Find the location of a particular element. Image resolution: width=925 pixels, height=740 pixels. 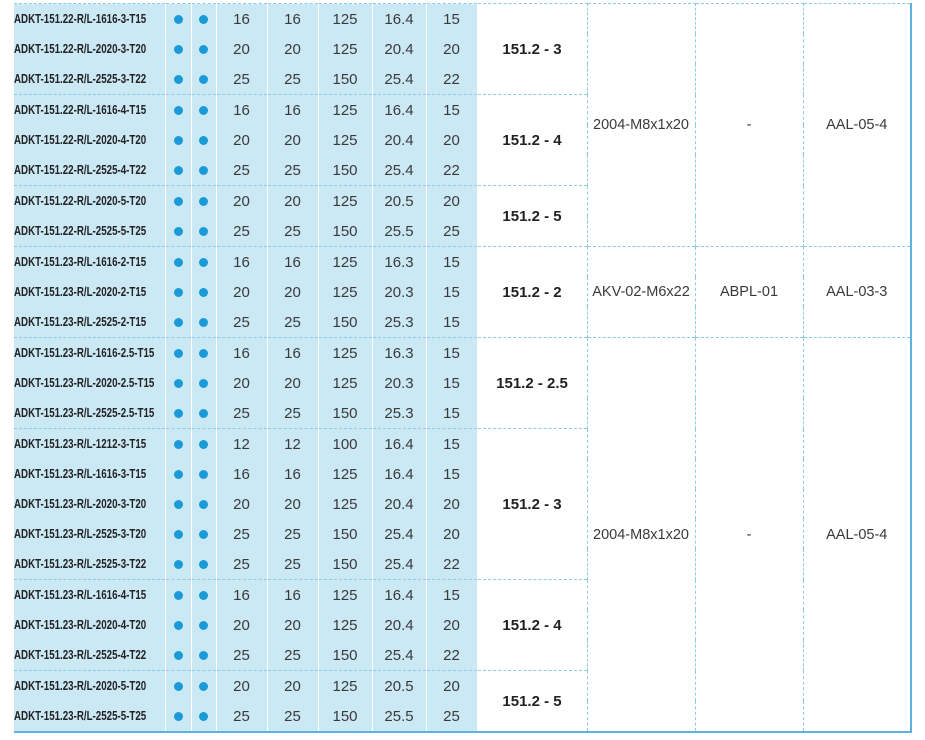

group-label: 151.2 - 2 is located at coordinates (532, 292).